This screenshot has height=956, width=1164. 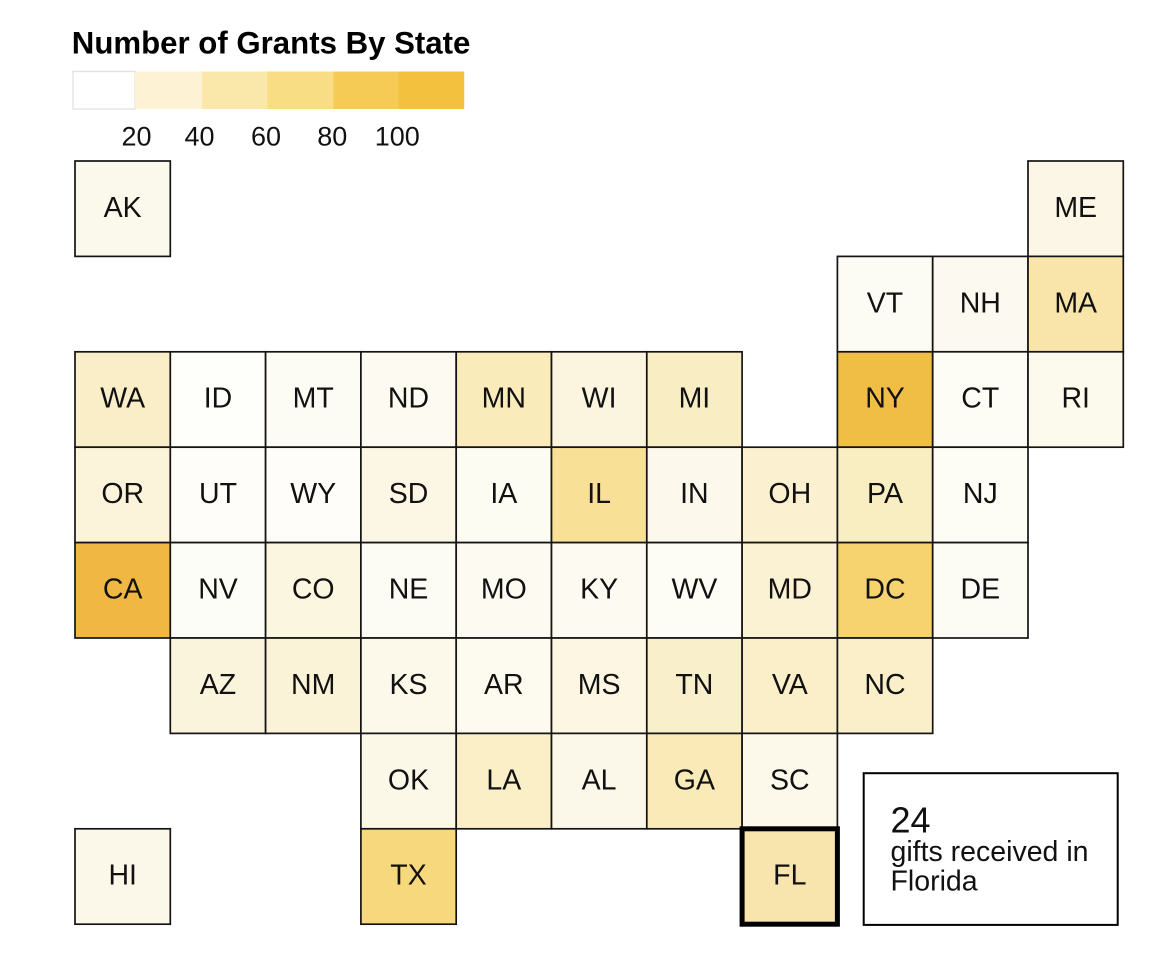 What do you see at coordinates (599, 685) in the screenshot?
I see `svg-text: MS` at bounding box center [599, 685].